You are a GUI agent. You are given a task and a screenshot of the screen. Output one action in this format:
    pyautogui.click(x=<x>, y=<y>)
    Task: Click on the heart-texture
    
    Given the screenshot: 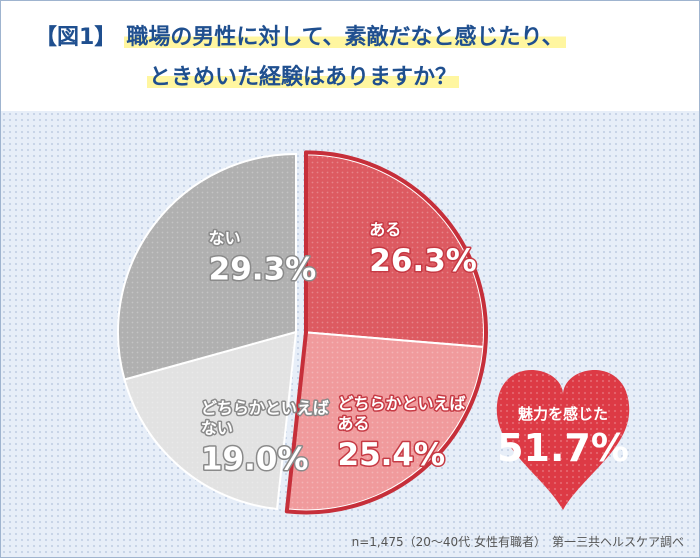 What is the action you would take?
    pyautogui.click(x=563, y=440)
    